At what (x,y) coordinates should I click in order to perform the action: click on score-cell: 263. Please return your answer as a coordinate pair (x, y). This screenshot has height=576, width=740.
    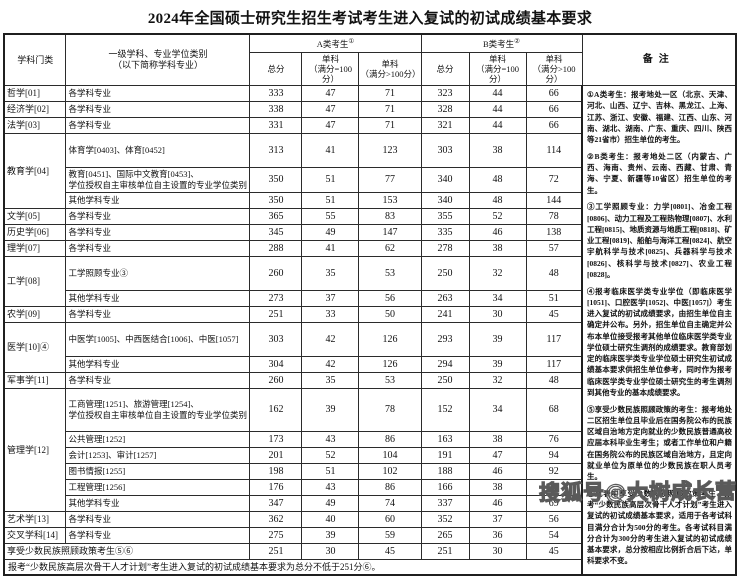
    Looking at the image, I should click on (445, 298).